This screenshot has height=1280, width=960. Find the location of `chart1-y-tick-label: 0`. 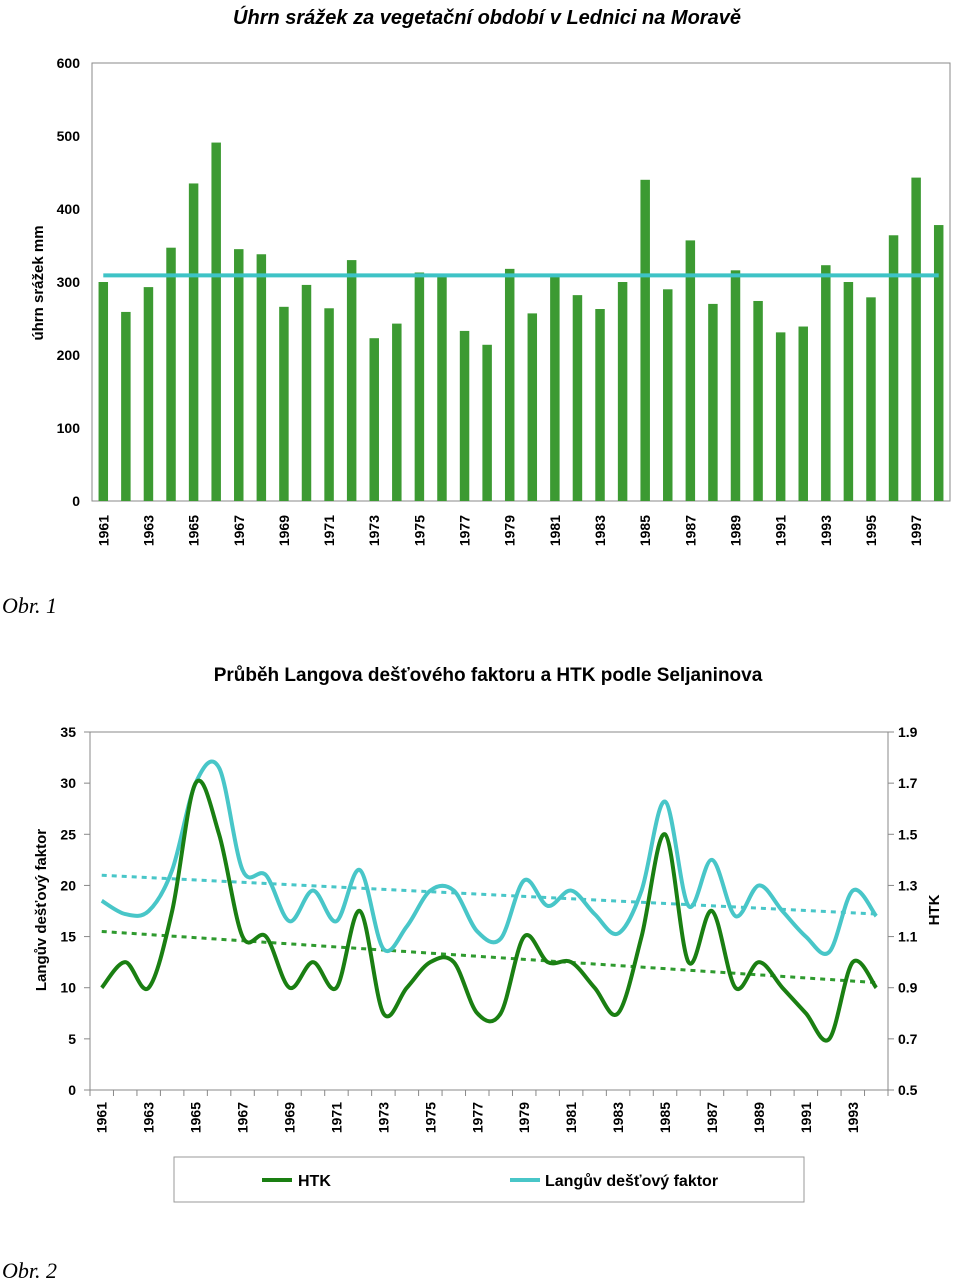

chart1-y-tick-label: 0 is located at coordinates (76, 501).